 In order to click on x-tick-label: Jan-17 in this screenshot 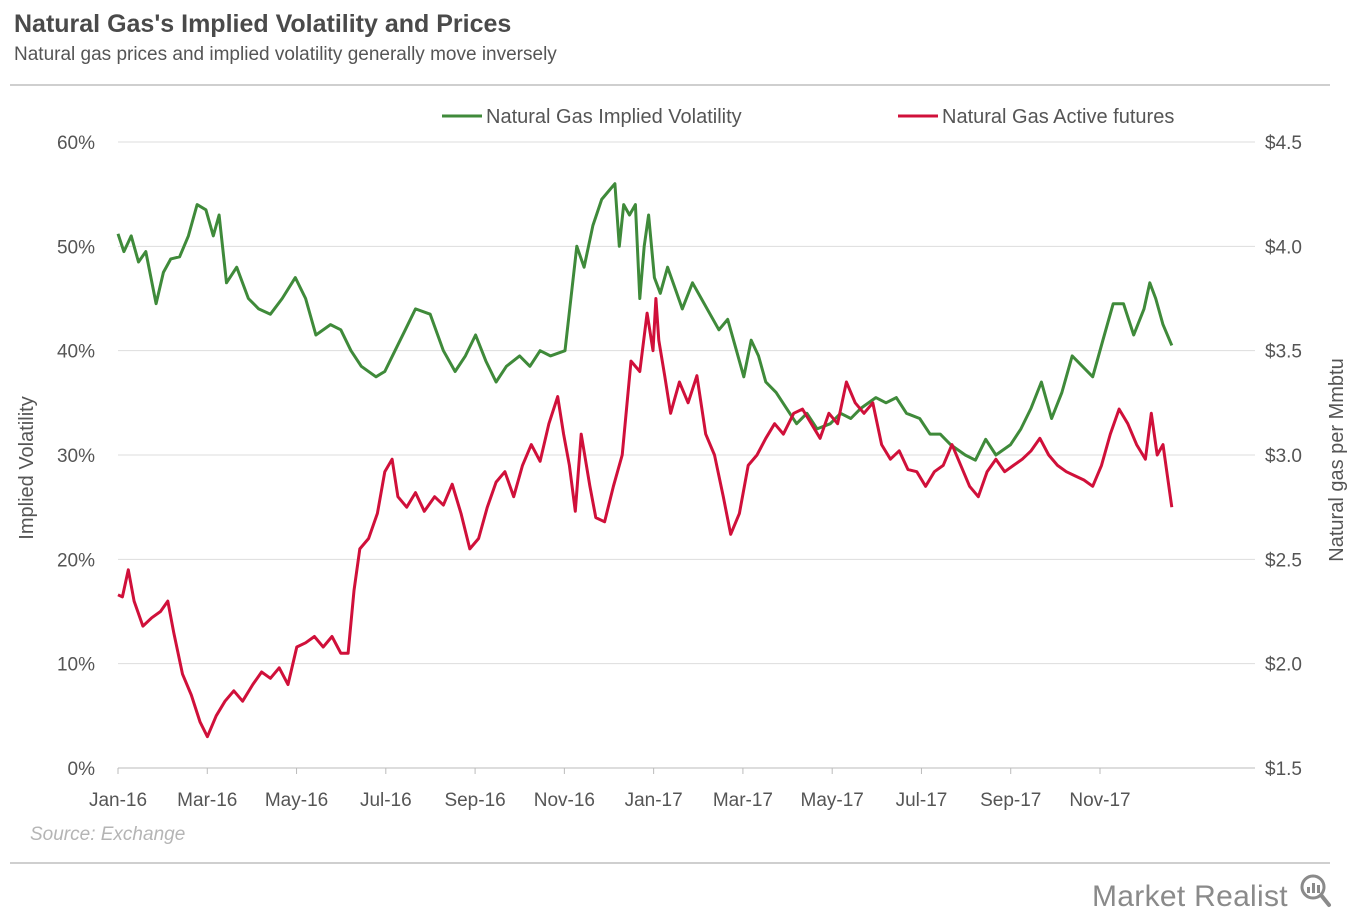, I will do `click(654, 800)`.